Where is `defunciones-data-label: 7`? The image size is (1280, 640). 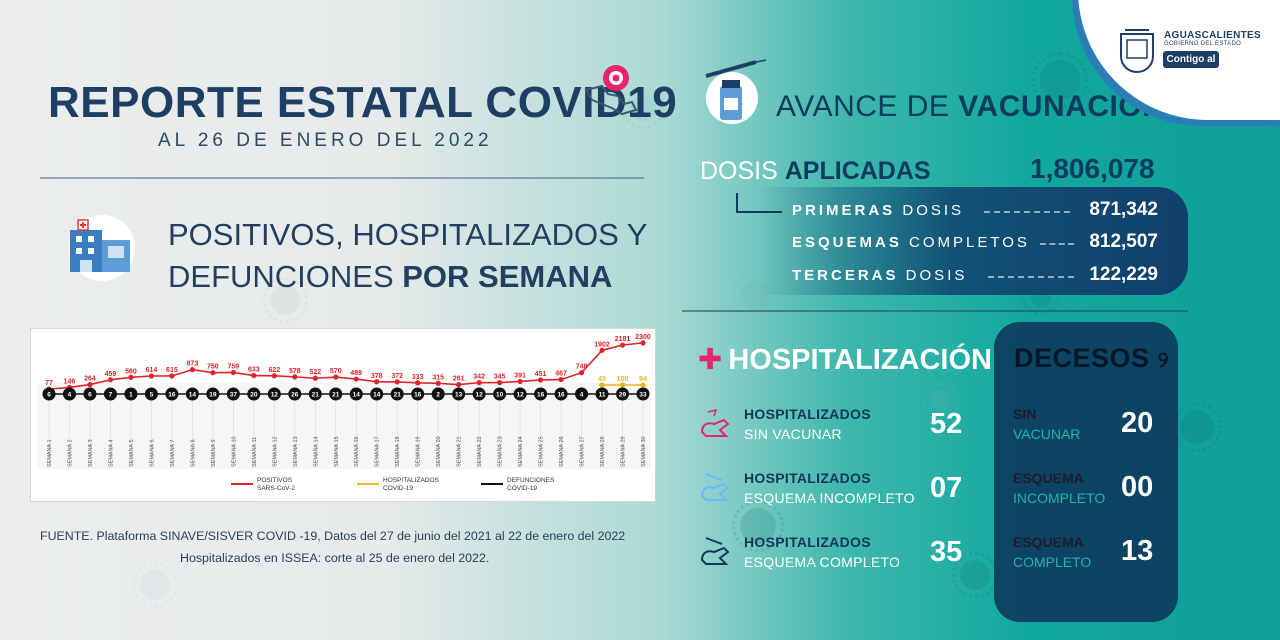 defunciones-data-label: 7 is located at coordinates (111, 395).